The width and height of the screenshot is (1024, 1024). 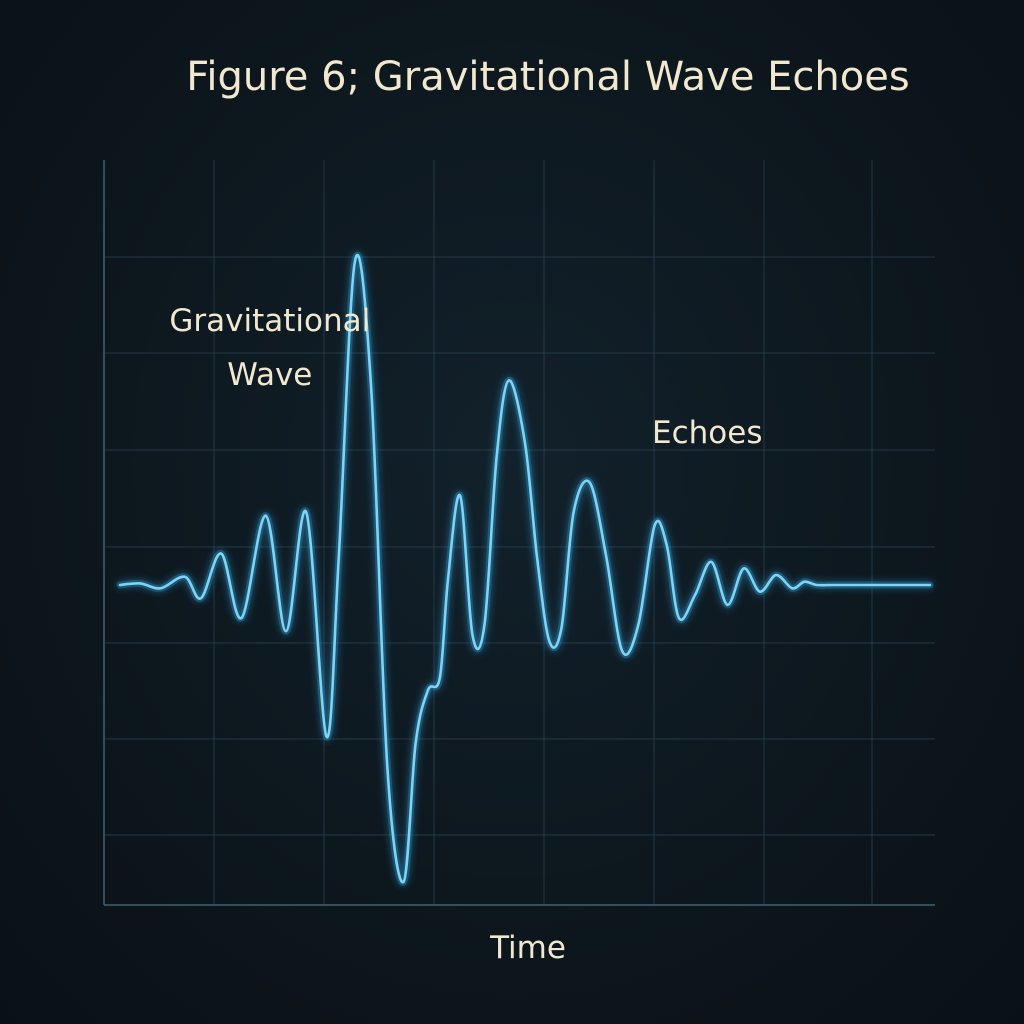 I want to click on annotation-gravitational-wave: Gravitational Wave, so click(x=269, y=348).